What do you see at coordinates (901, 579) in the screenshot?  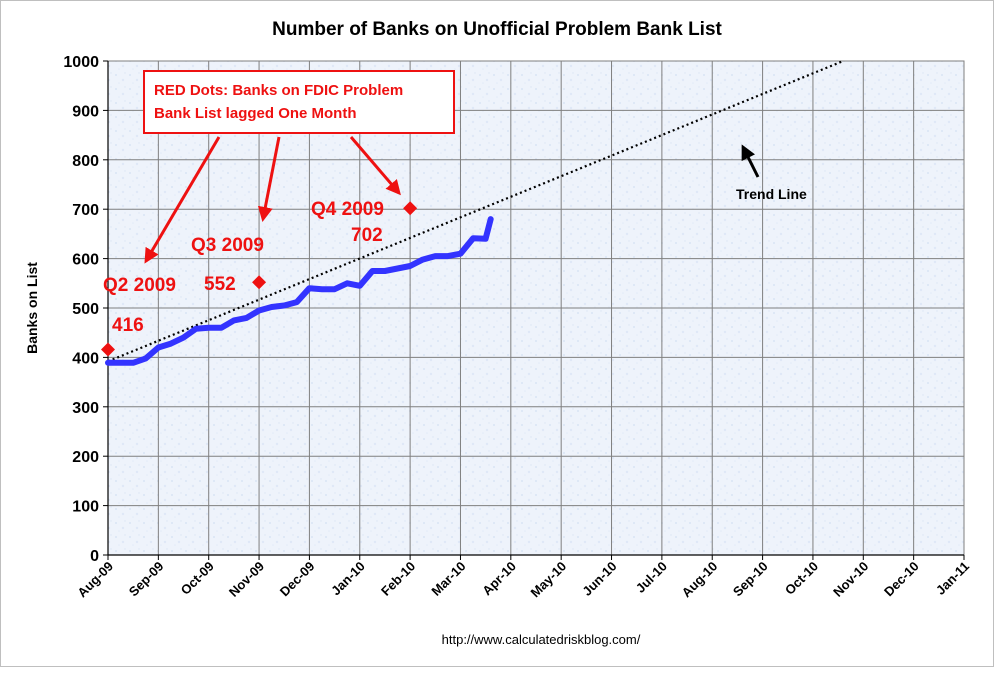 I see `x-tick-label: Dec-10` at bounding box center [901, 579].